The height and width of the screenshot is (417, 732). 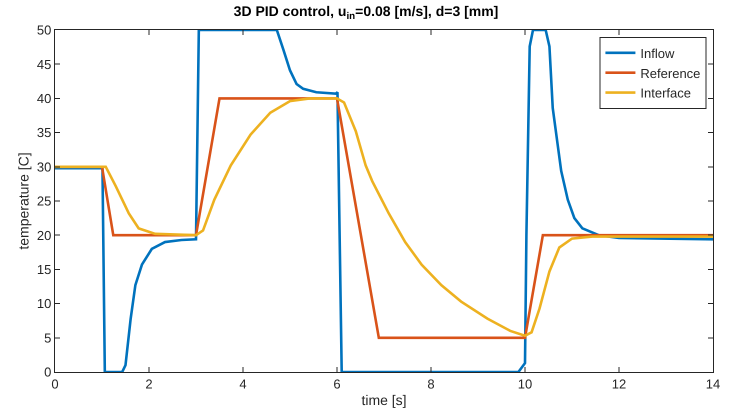 What do you see at coordinates (713, 384) in the screenshot?
I see `x-tick-label: 14` at bounding box center [713, 384].